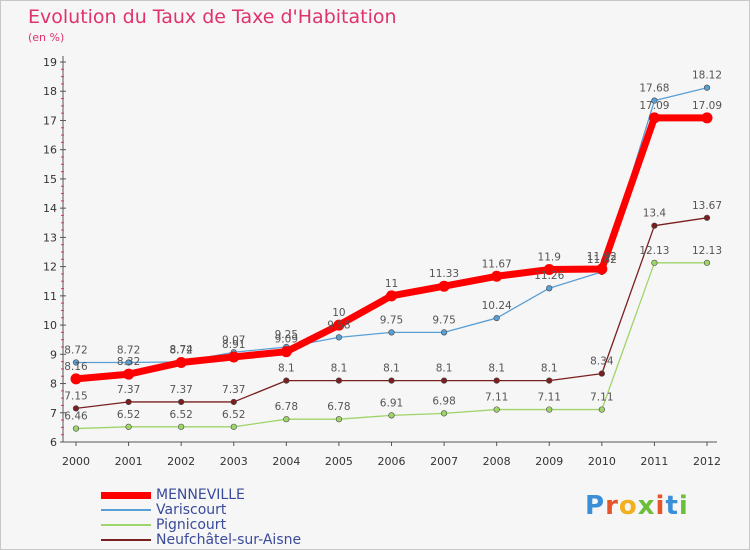 Image resolution: width=750 pixels, height=550 pixels. Describe the element at coordinates (286, 335) in the screenshot. I see `data-label: 9.25` at that location.